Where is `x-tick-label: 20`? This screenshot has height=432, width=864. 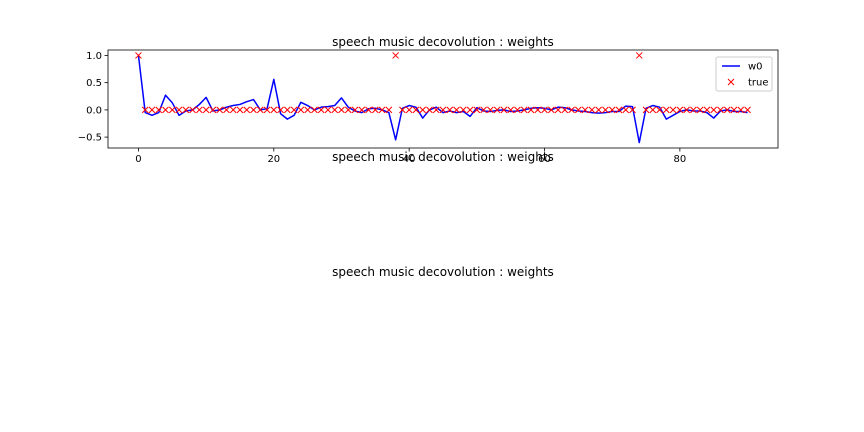 x-tick-label: 20 is located at coordinates (273, 159).